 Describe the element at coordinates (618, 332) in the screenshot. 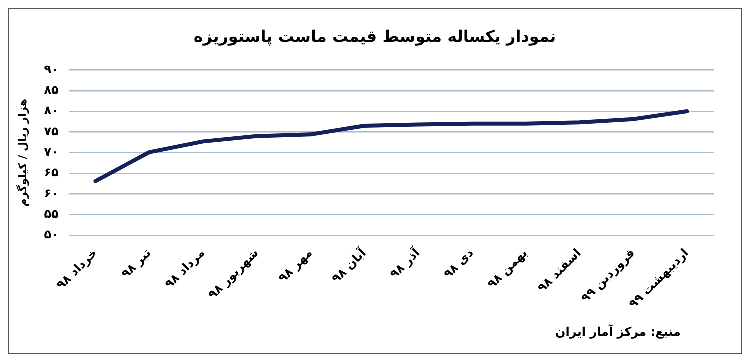

I see `text: منبع: مرکز آمار ایران` at that location.